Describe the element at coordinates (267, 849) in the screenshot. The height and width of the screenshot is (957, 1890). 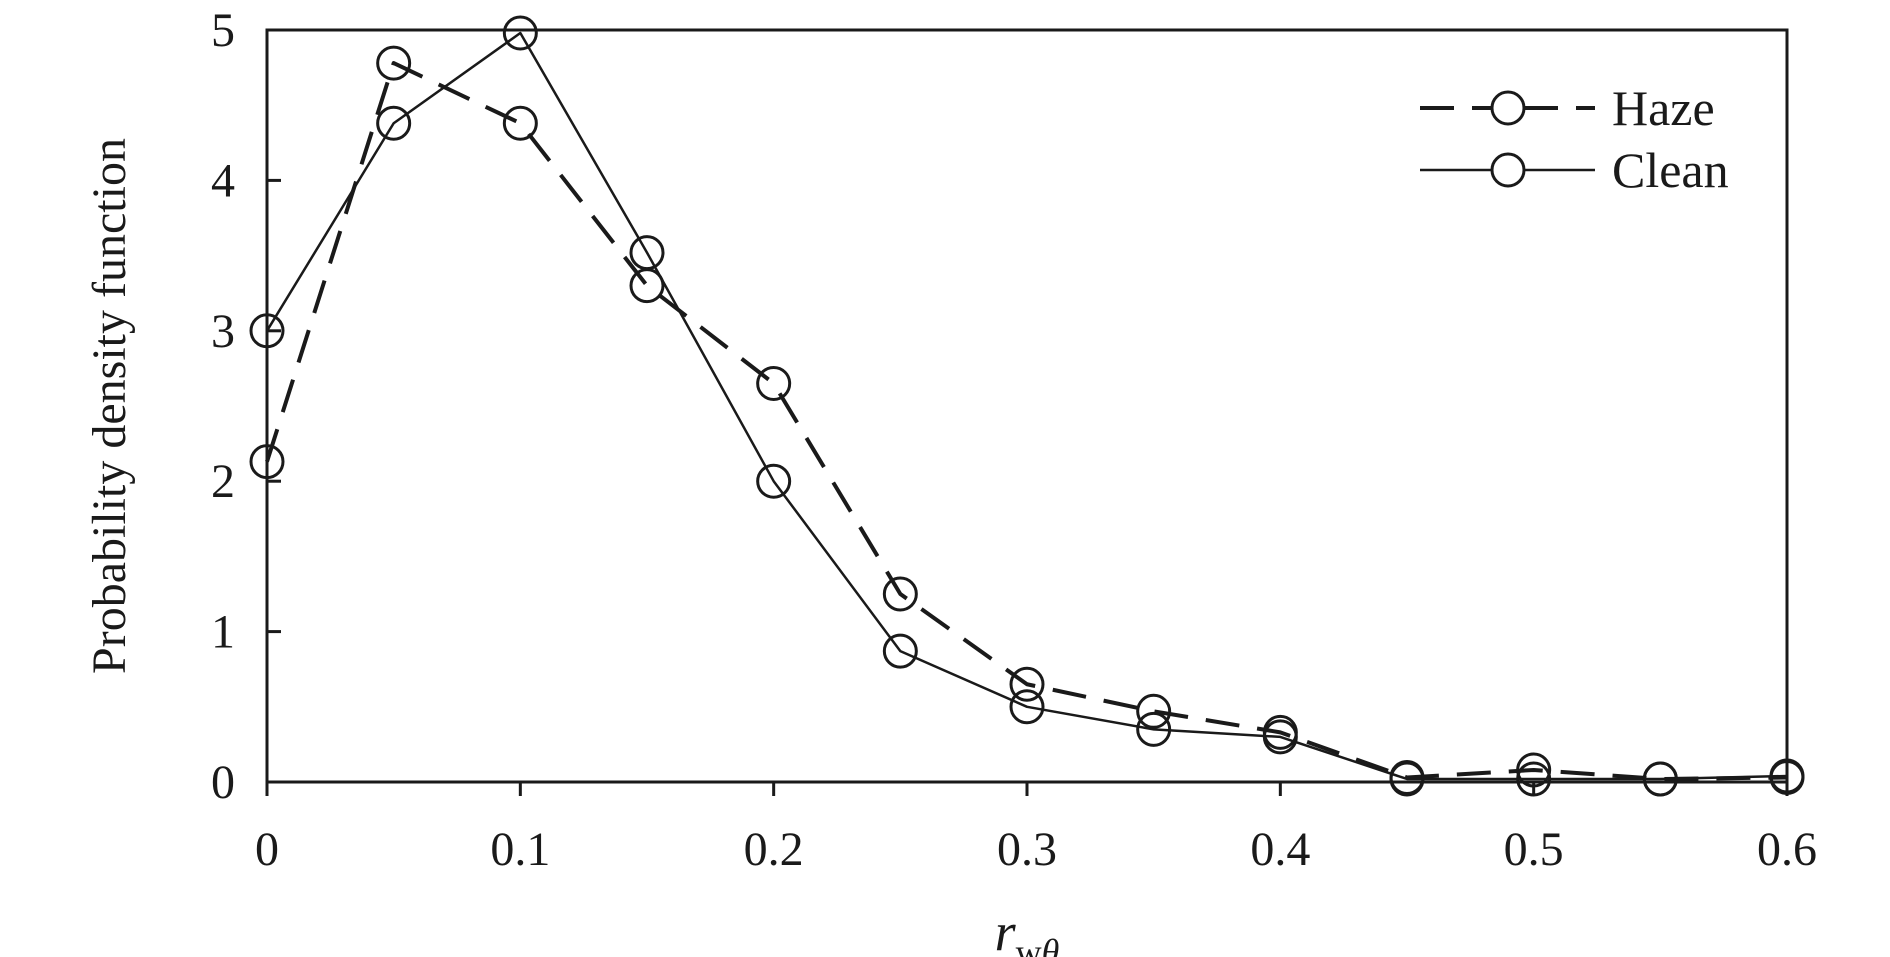
I see `x-tick-label-0: 0` at that location.